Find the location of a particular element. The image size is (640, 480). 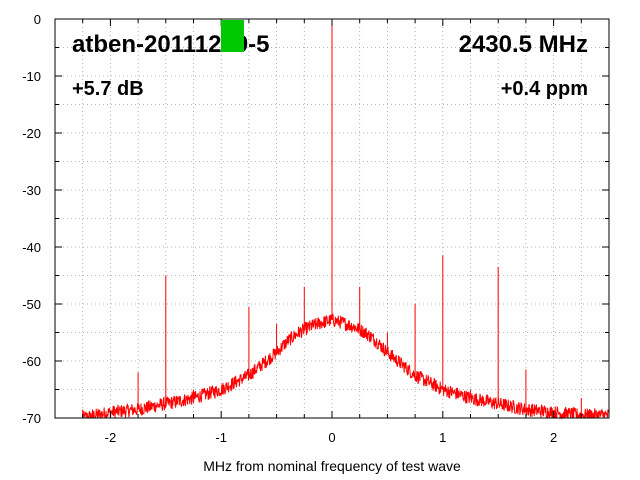

gain-label: +5.7 dB is located at coordinates (108, 89).